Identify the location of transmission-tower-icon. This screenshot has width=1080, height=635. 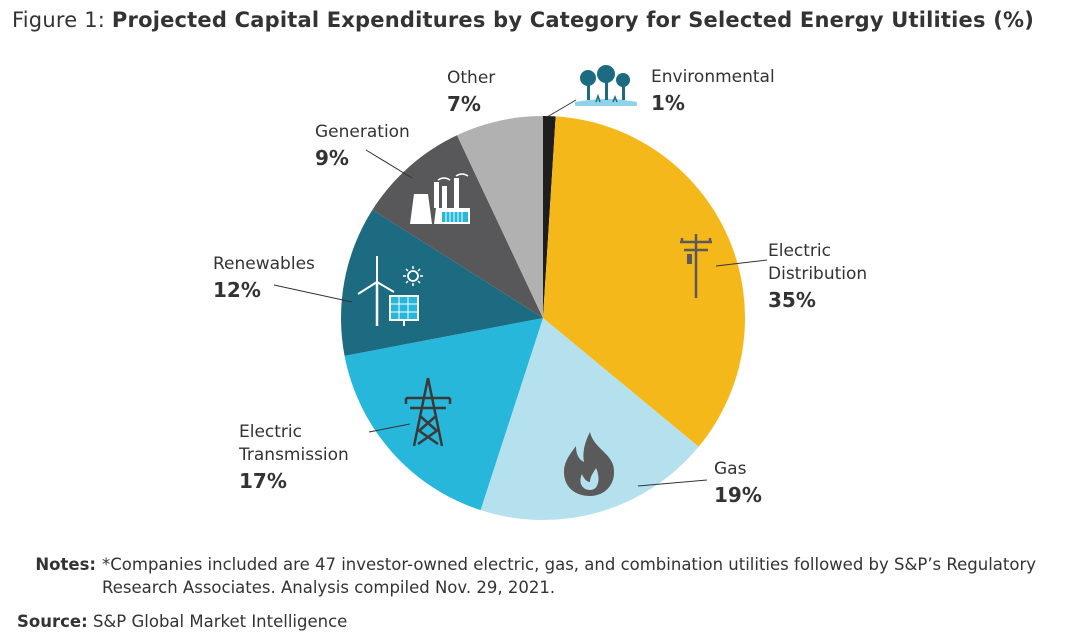
(428, 412).